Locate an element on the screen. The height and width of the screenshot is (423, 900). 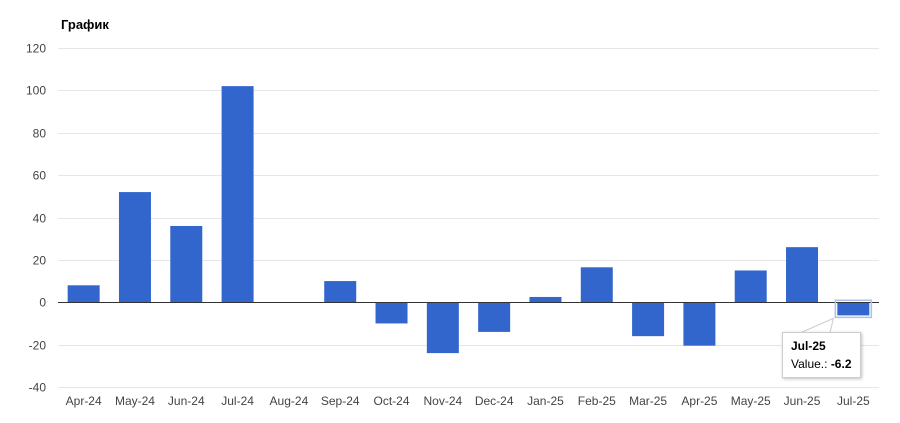
tooltip-title: Jul-25 is located at coordinates (808, 346).